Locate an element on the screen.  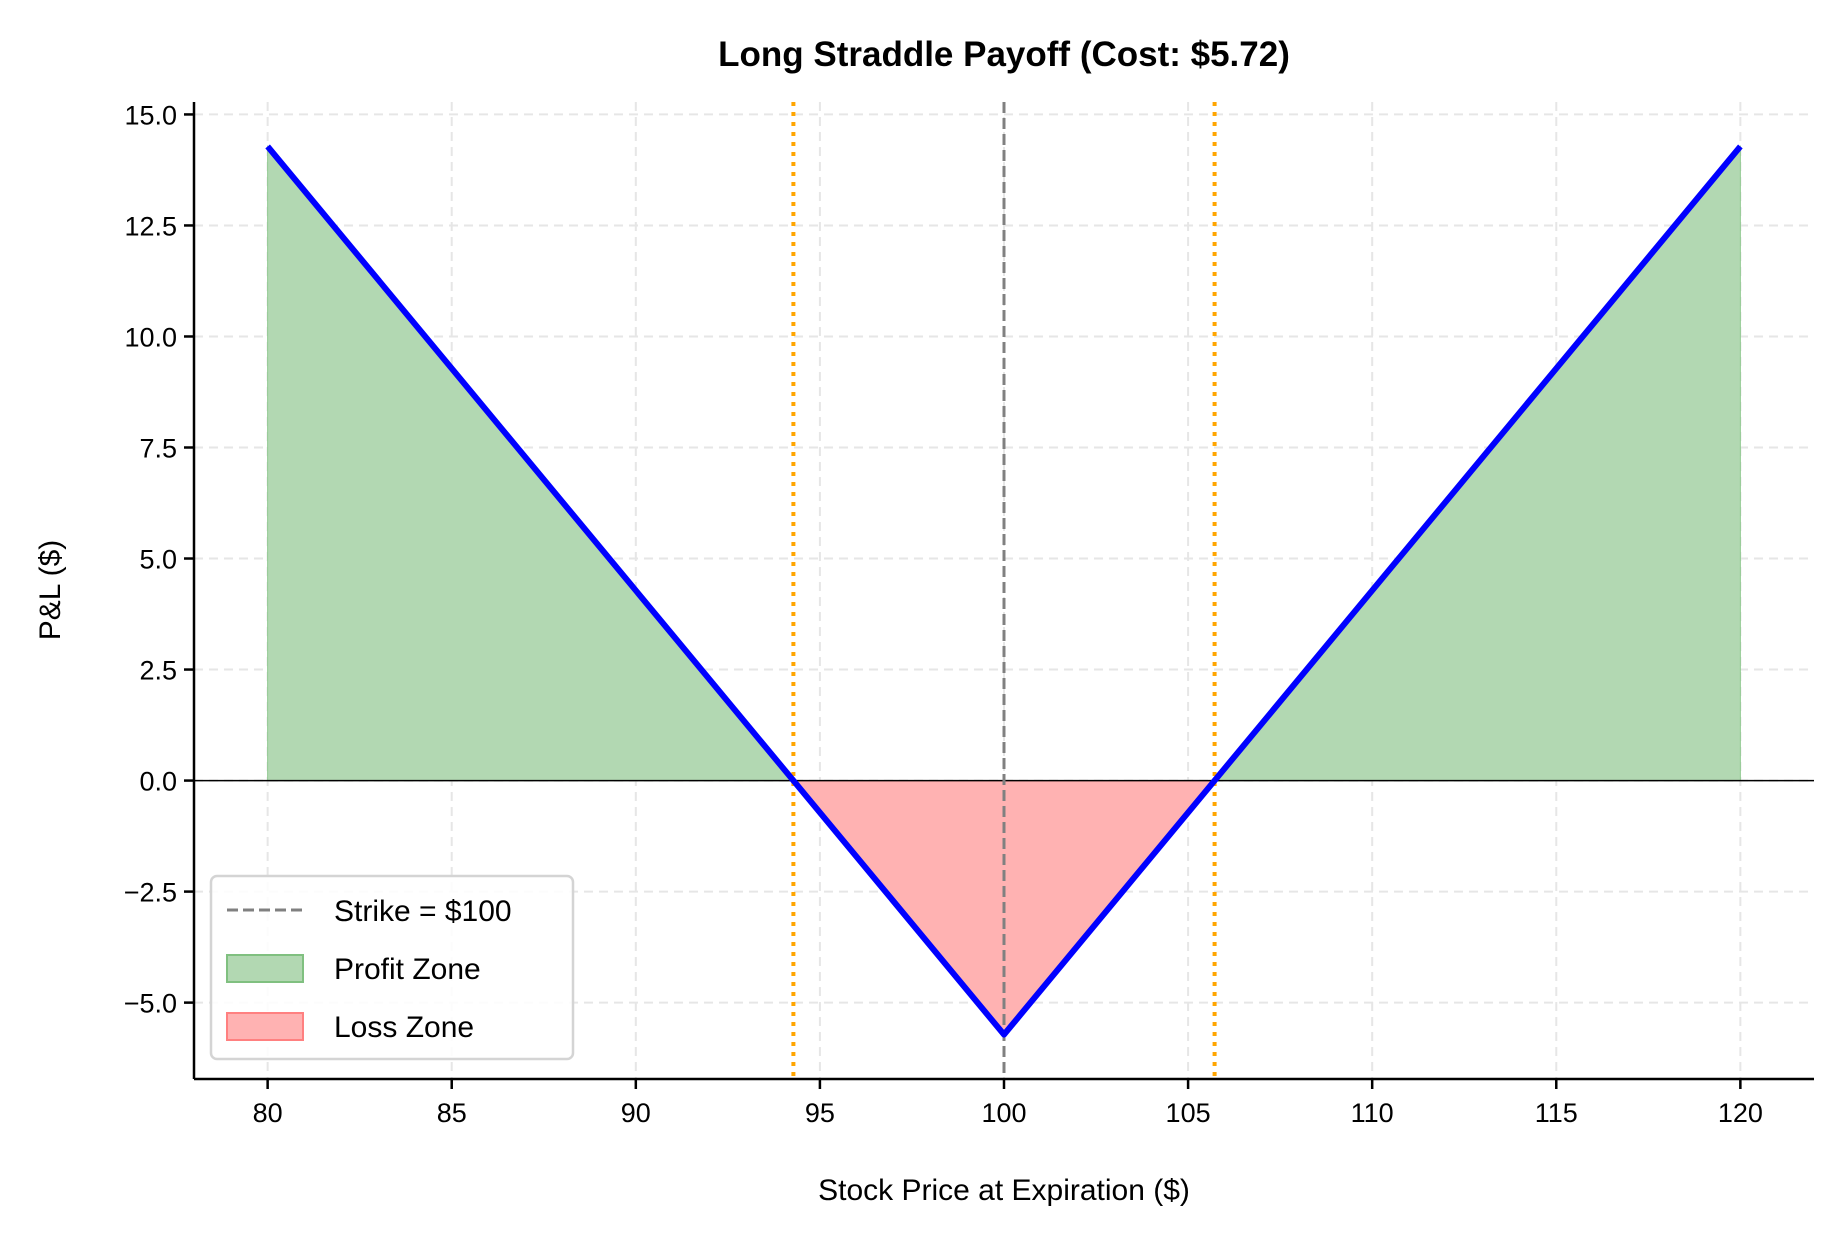
legend-label: Profit Zone is located at coordinates (407, 969).